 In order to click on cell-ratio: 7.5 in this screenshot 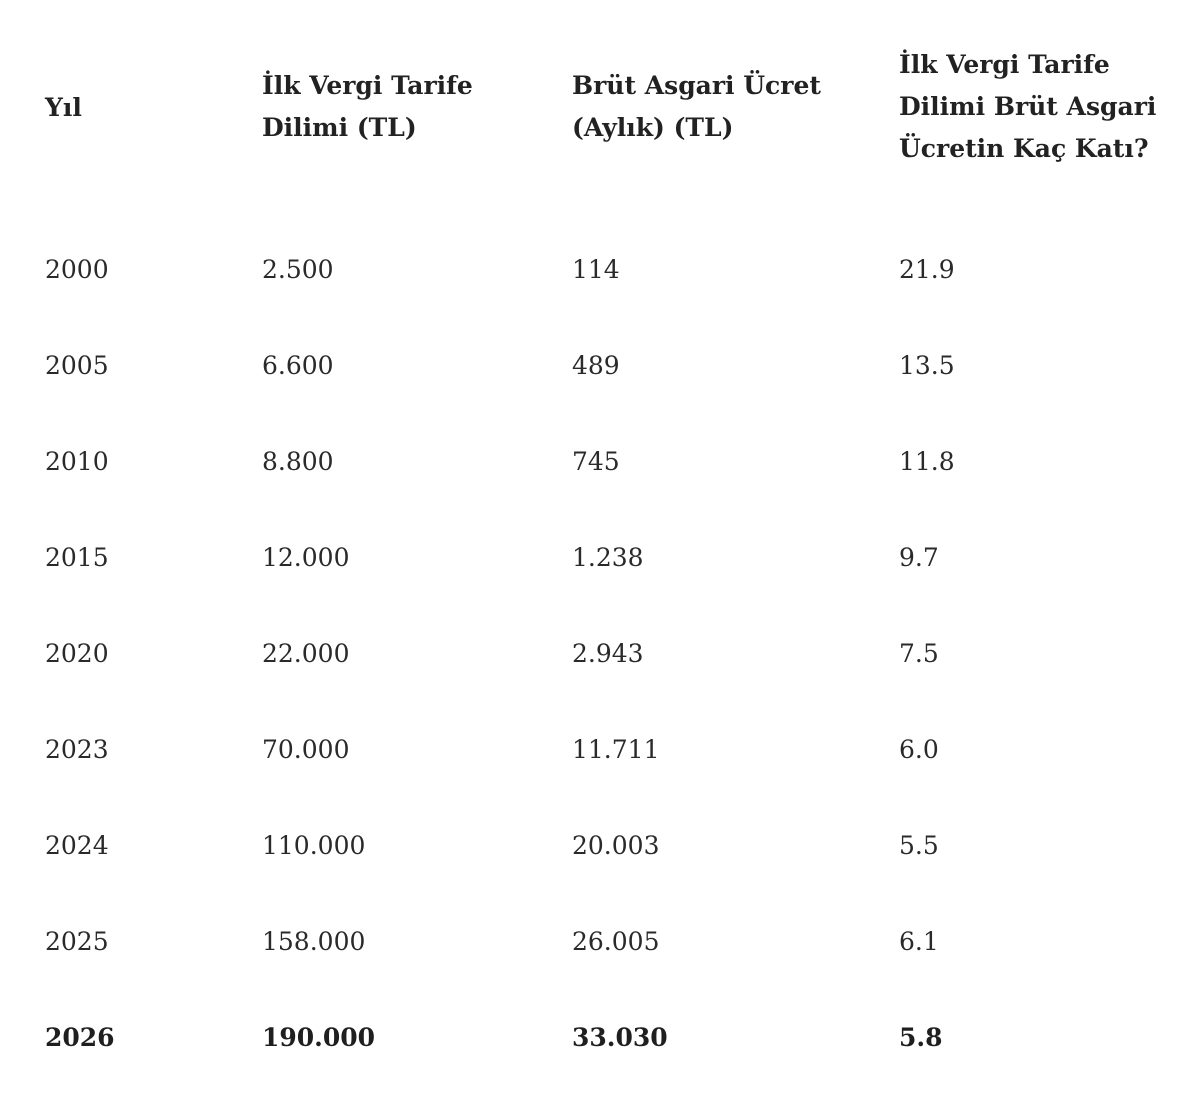, I will do `click(919, 653)`.